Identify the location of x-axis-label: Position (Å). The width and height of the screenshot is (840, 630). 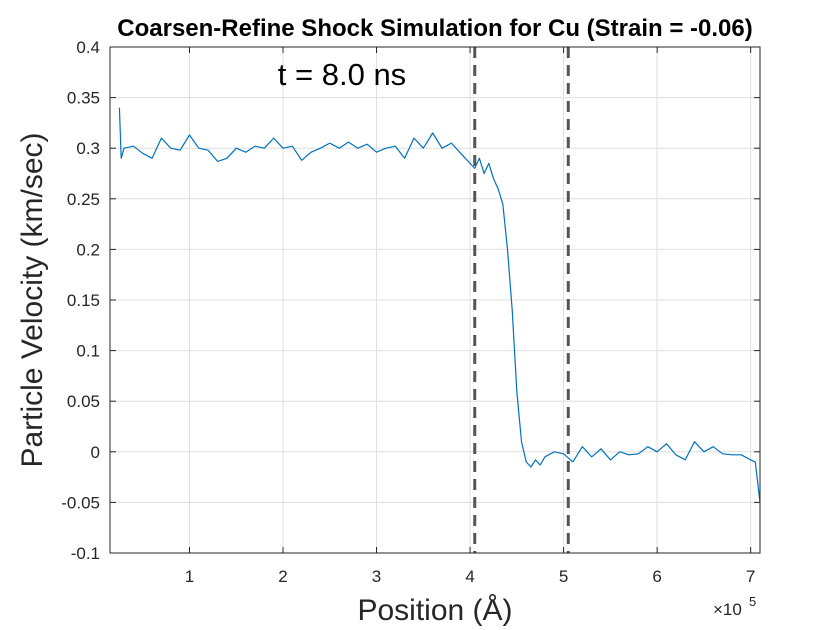
(434, 610).